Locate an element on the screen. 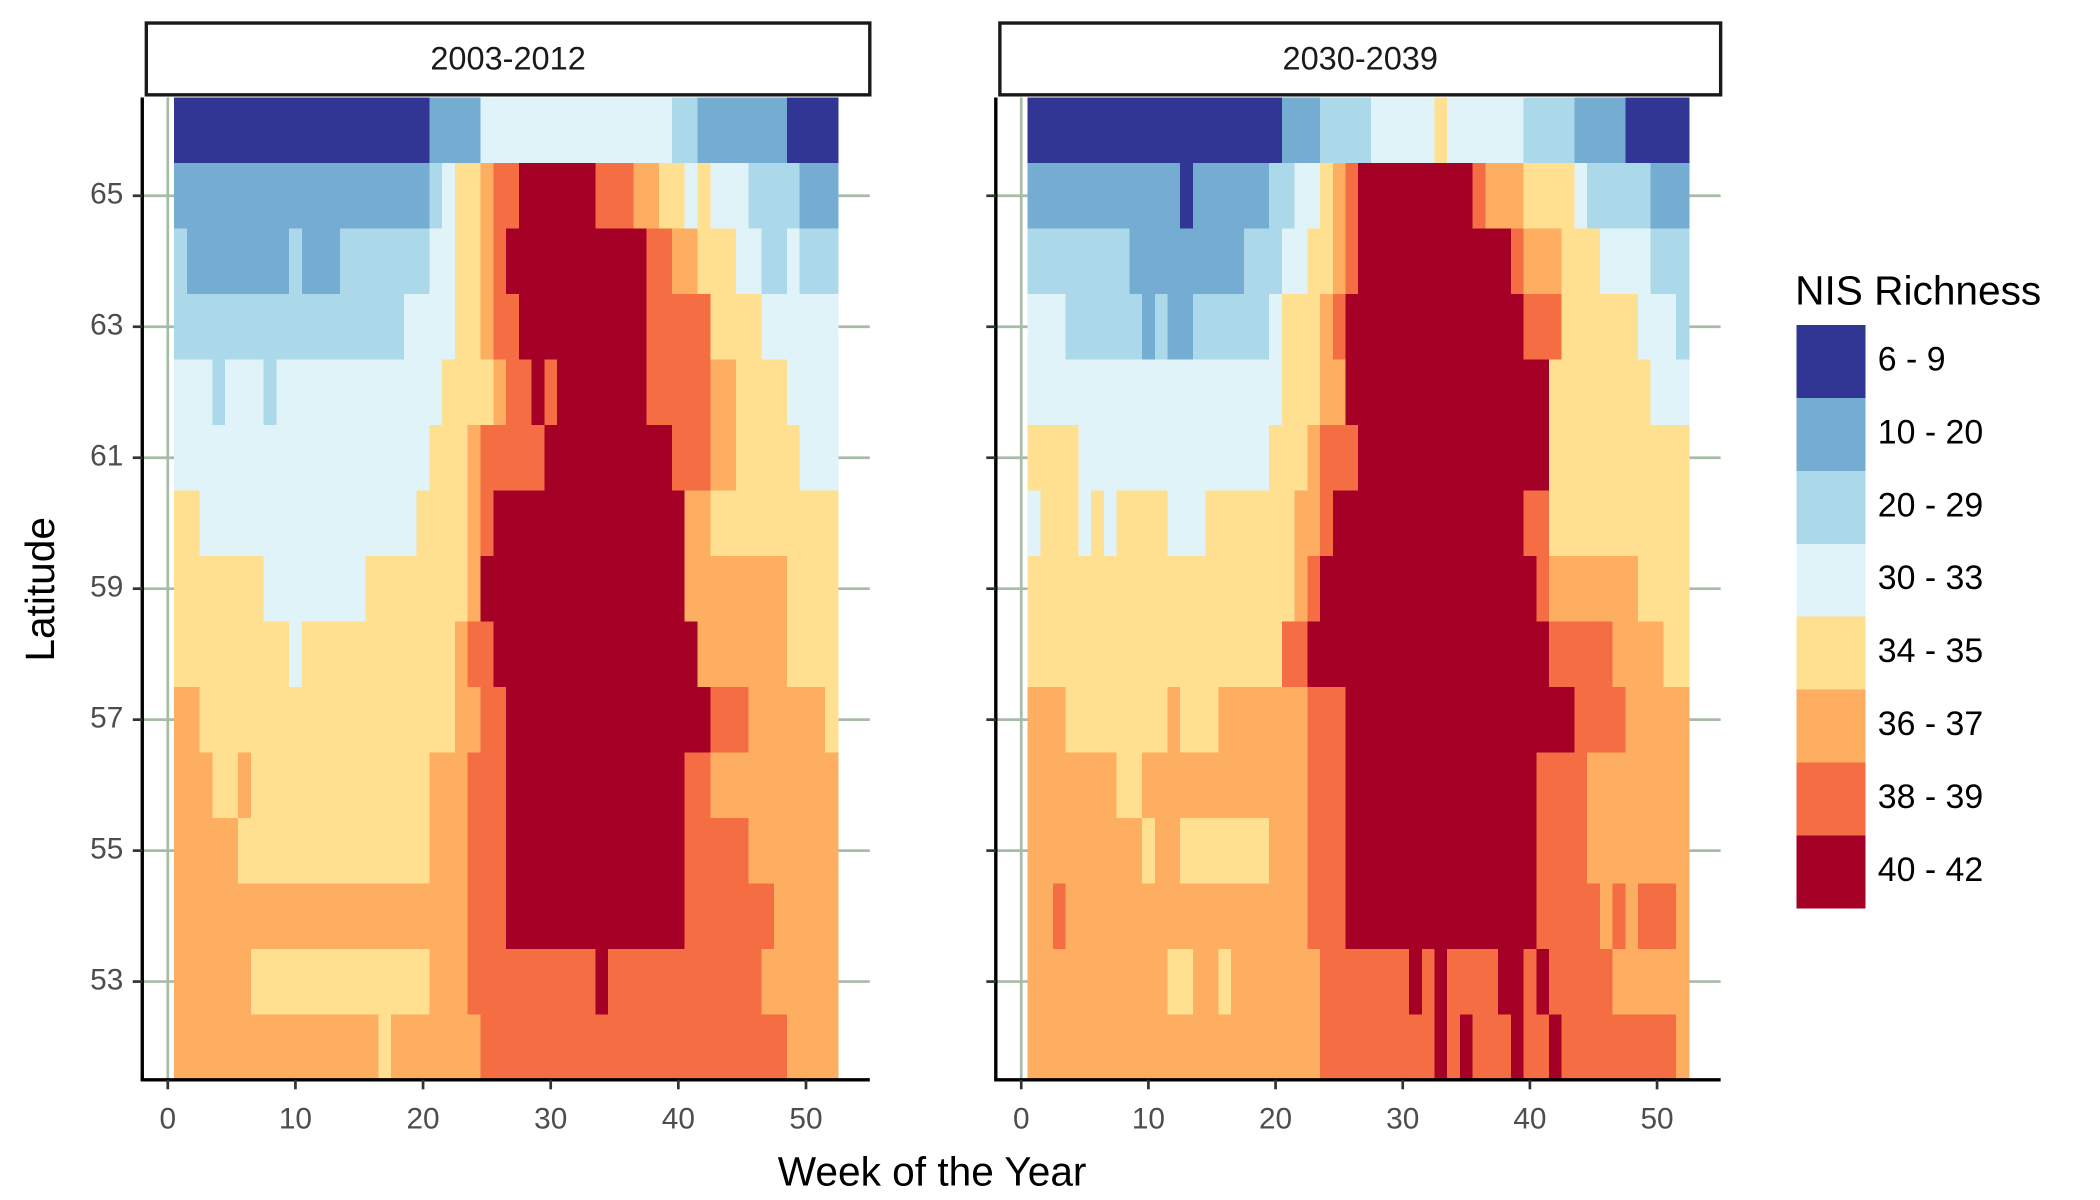 This screenshot has width=2100, height=1200. x-tick-label: 0 is located at coordinates (1021, 1118).